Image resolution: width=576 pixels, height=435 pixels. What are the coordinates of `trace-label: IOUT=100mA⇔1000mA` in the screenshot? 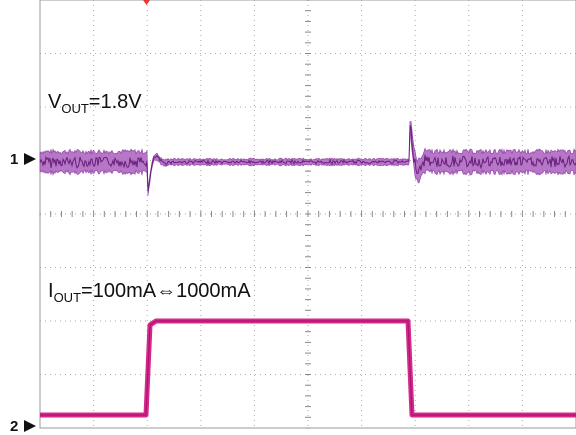 It's located at (149, 292).